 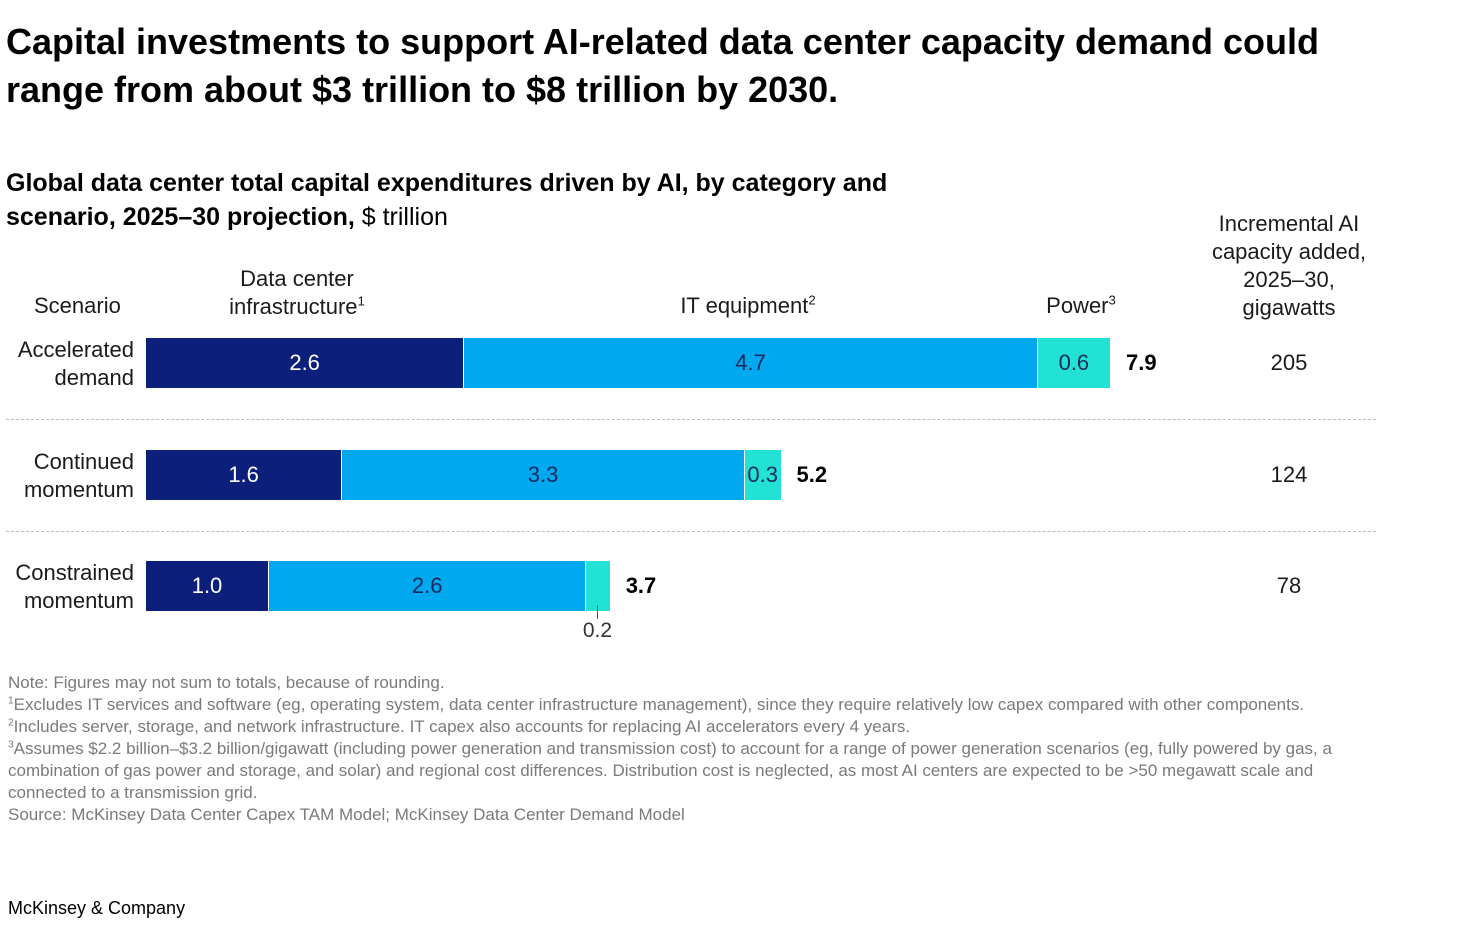 What do you see at coordinates (401, 217) in the screenshot?
I see `chart-title-unit: $ trillion` at bounding box center [401, 217].